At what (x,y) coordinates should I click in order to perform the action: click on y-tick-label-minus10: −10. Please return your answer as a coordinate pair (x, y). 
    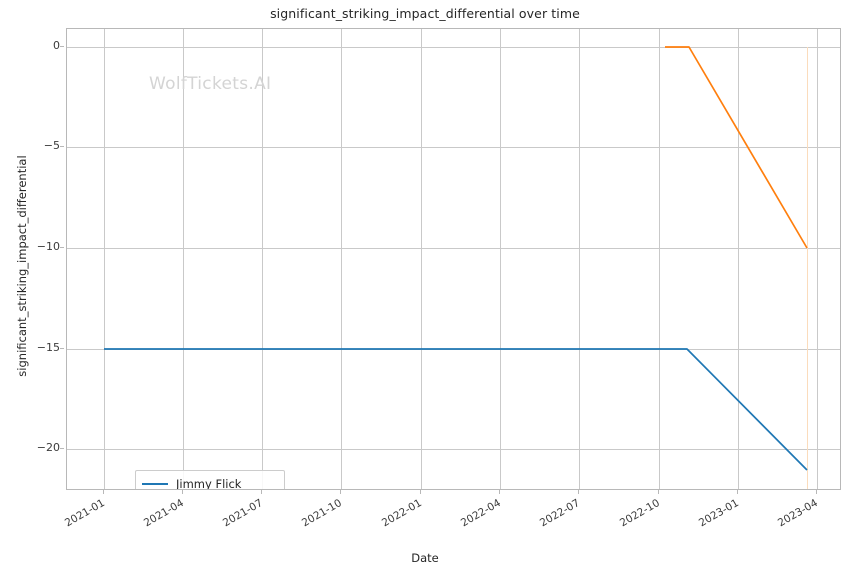
    Looking at the image, I should click on (48, 246).